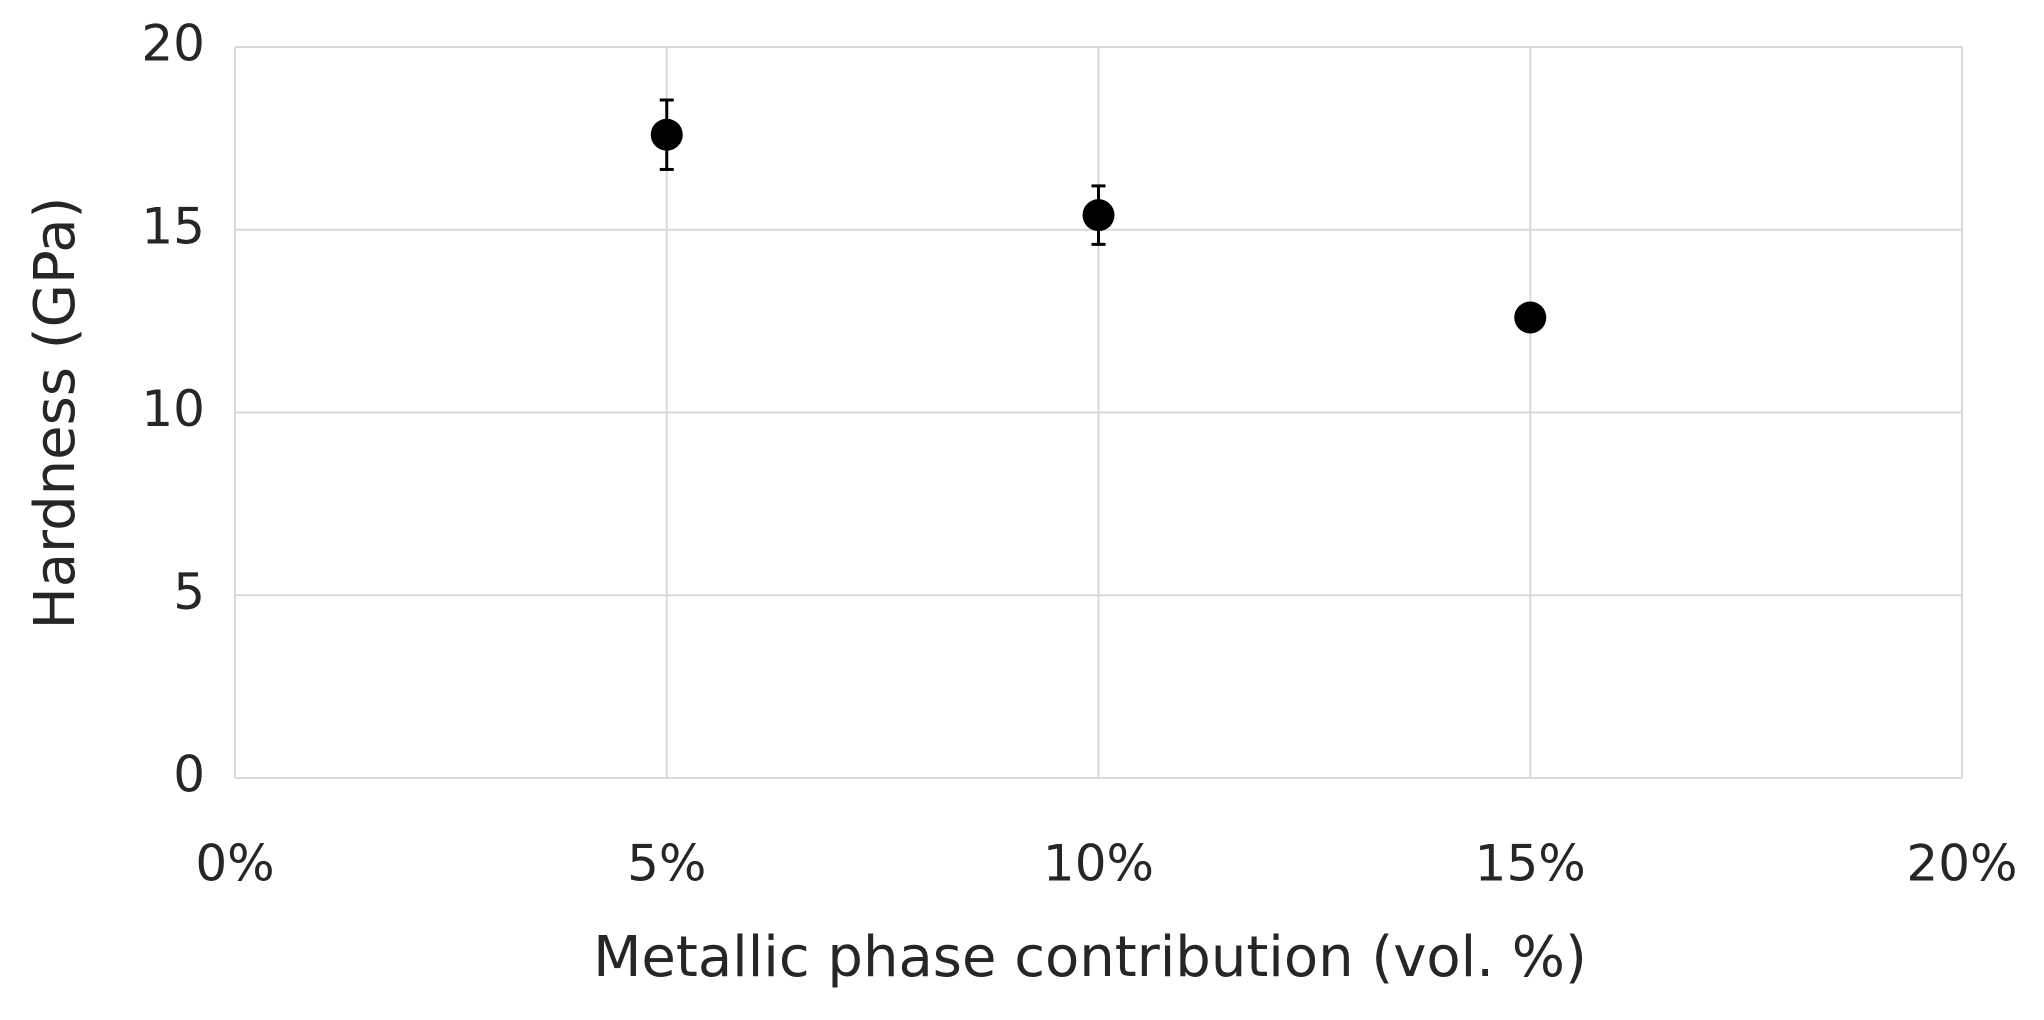  What do you see at coordinates (189, 775) in the screenshot?
I see `y-tick-label: 0` at bounding box center [189, 775].